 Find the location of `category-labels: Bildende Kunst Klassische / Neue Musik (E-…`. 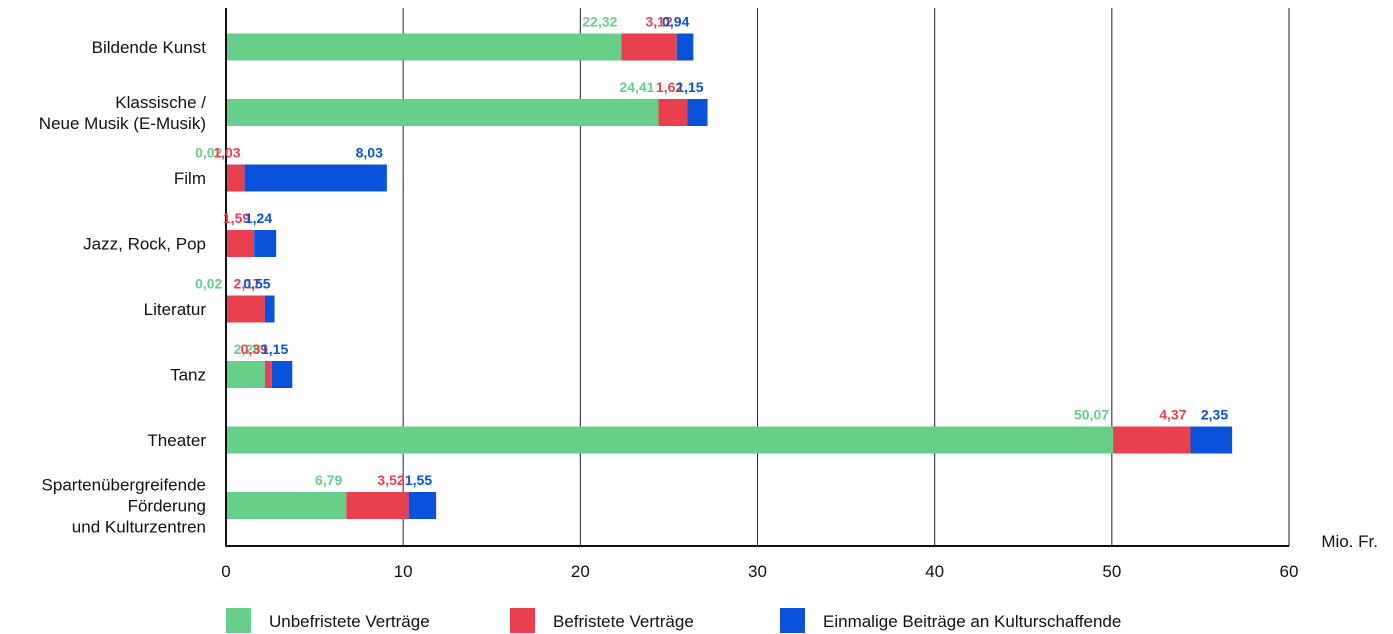

category-labels: Bildende Kunst Klassische / Neue Musik (E-… is located at coordinates (123, 287).